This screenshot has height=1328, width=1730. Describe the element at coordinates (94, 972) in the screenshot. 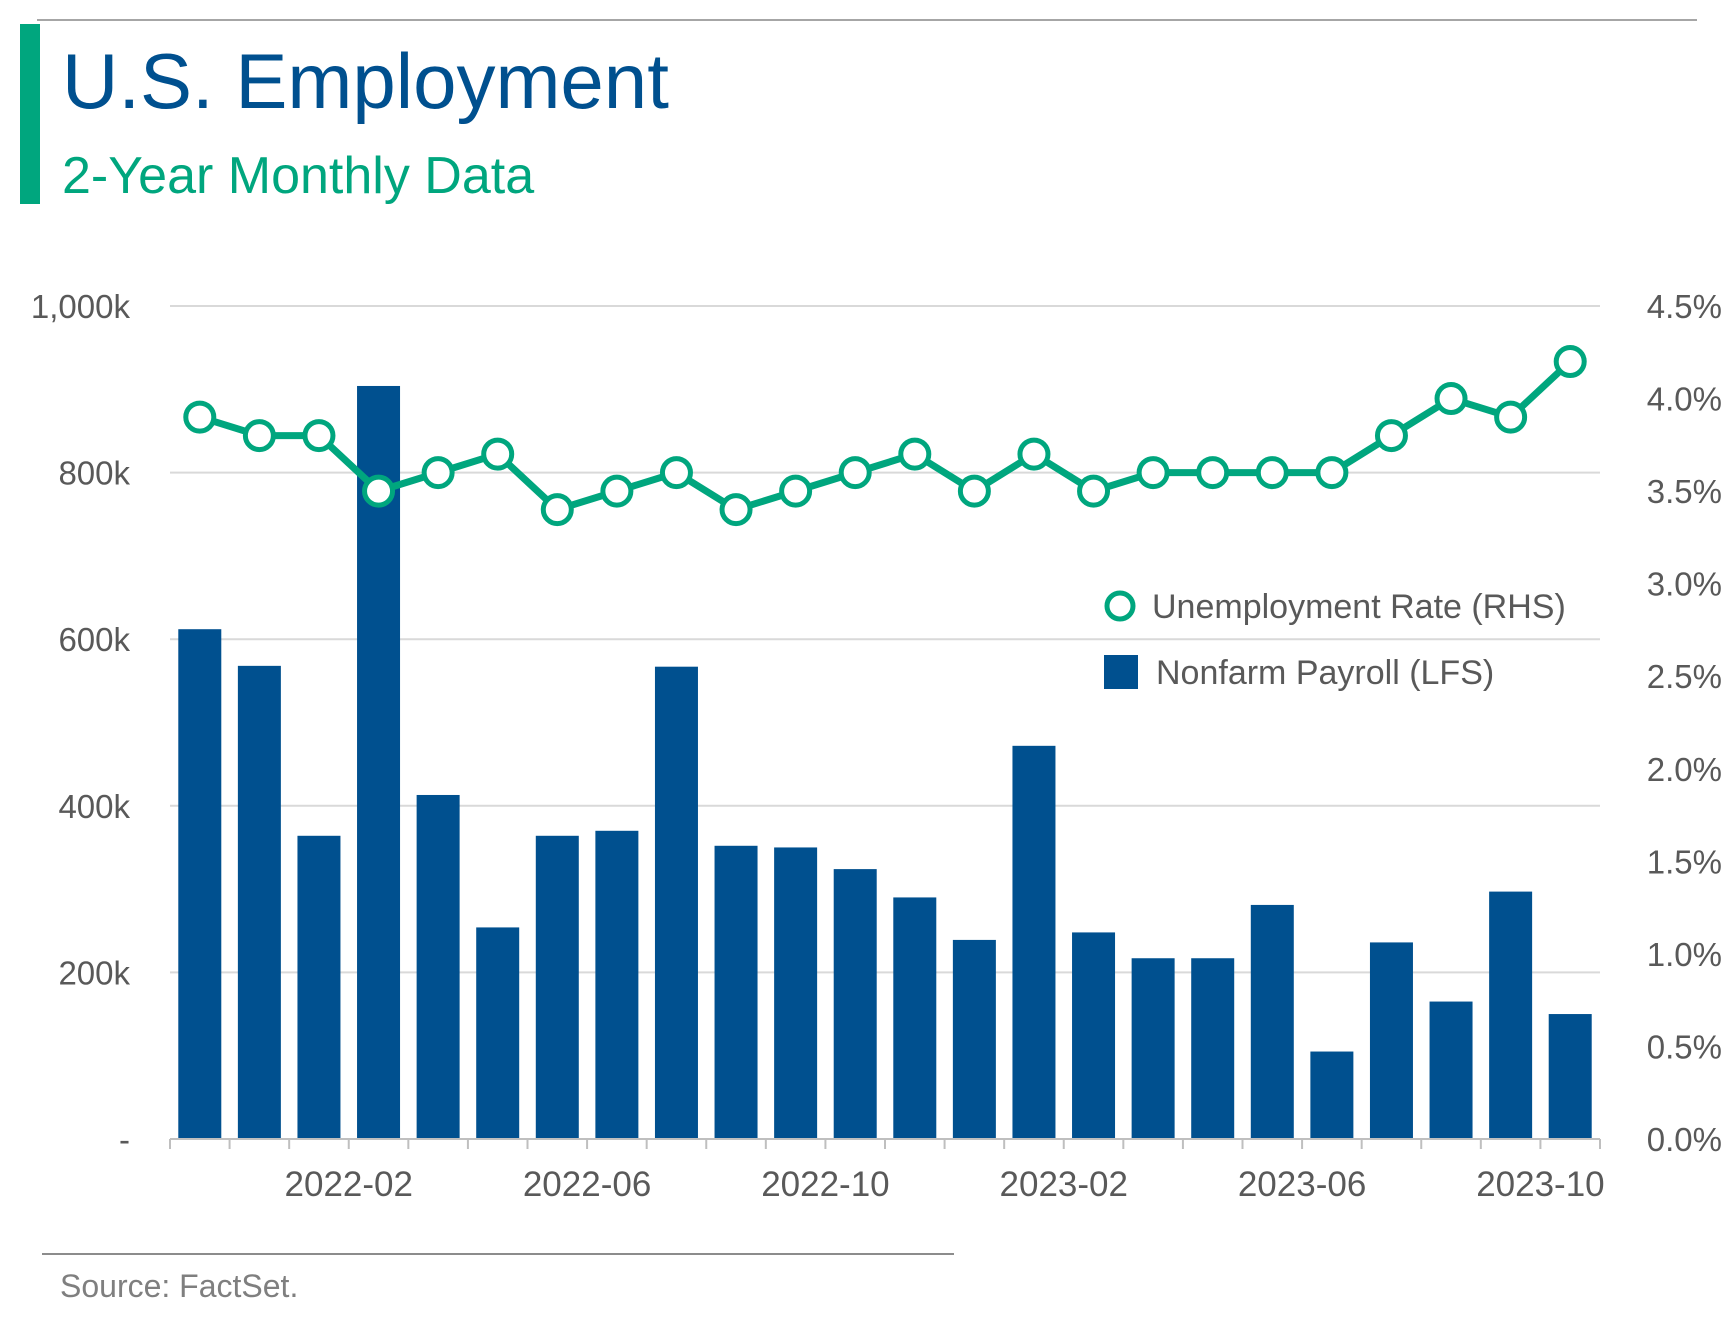

I see `left-axis-tick-label: 200k` at that location.